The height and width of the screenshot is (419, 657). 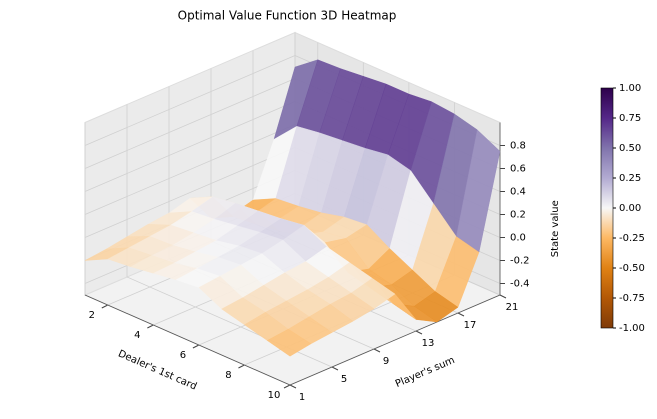 What do you see at coordinates (632, 238) in the screenshot?
I see `colorbar-tick-label: -0.25` at bounding box center [632, 238].